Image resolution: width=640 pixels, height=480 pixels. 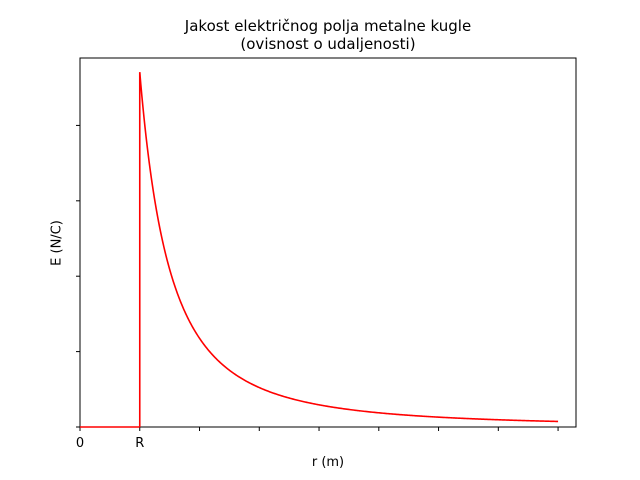 What do you see at coordinates (328, 462) in the screenshot?
I see `x-axis-label: r (m)` at bounding box center [328, 462].